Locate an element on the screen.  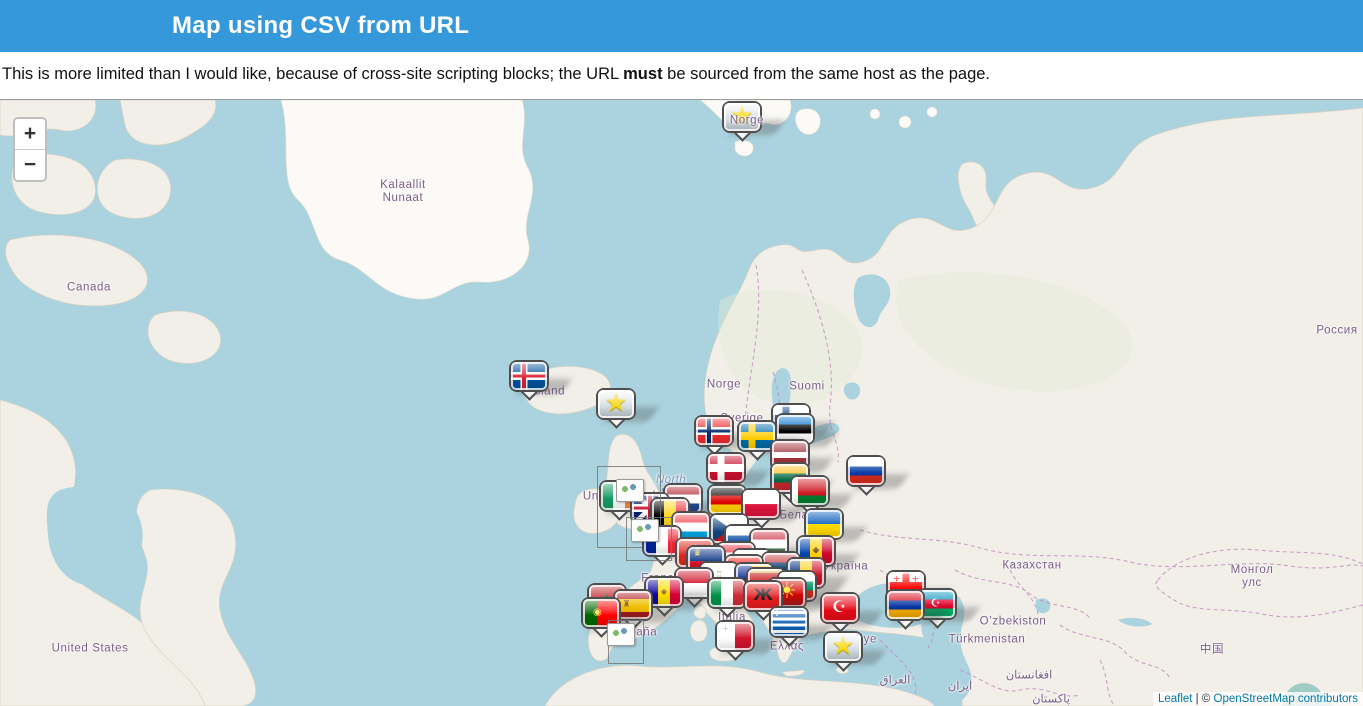
italy-flag-icon is located at coordinates (727, 593).